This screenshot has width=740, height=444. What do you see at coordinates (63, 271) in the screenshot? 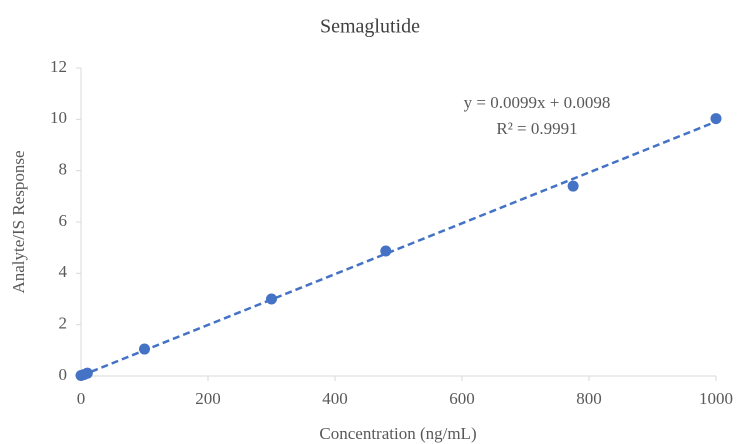
I see `y-tick-label: 4` at bounding box center [63, 271].